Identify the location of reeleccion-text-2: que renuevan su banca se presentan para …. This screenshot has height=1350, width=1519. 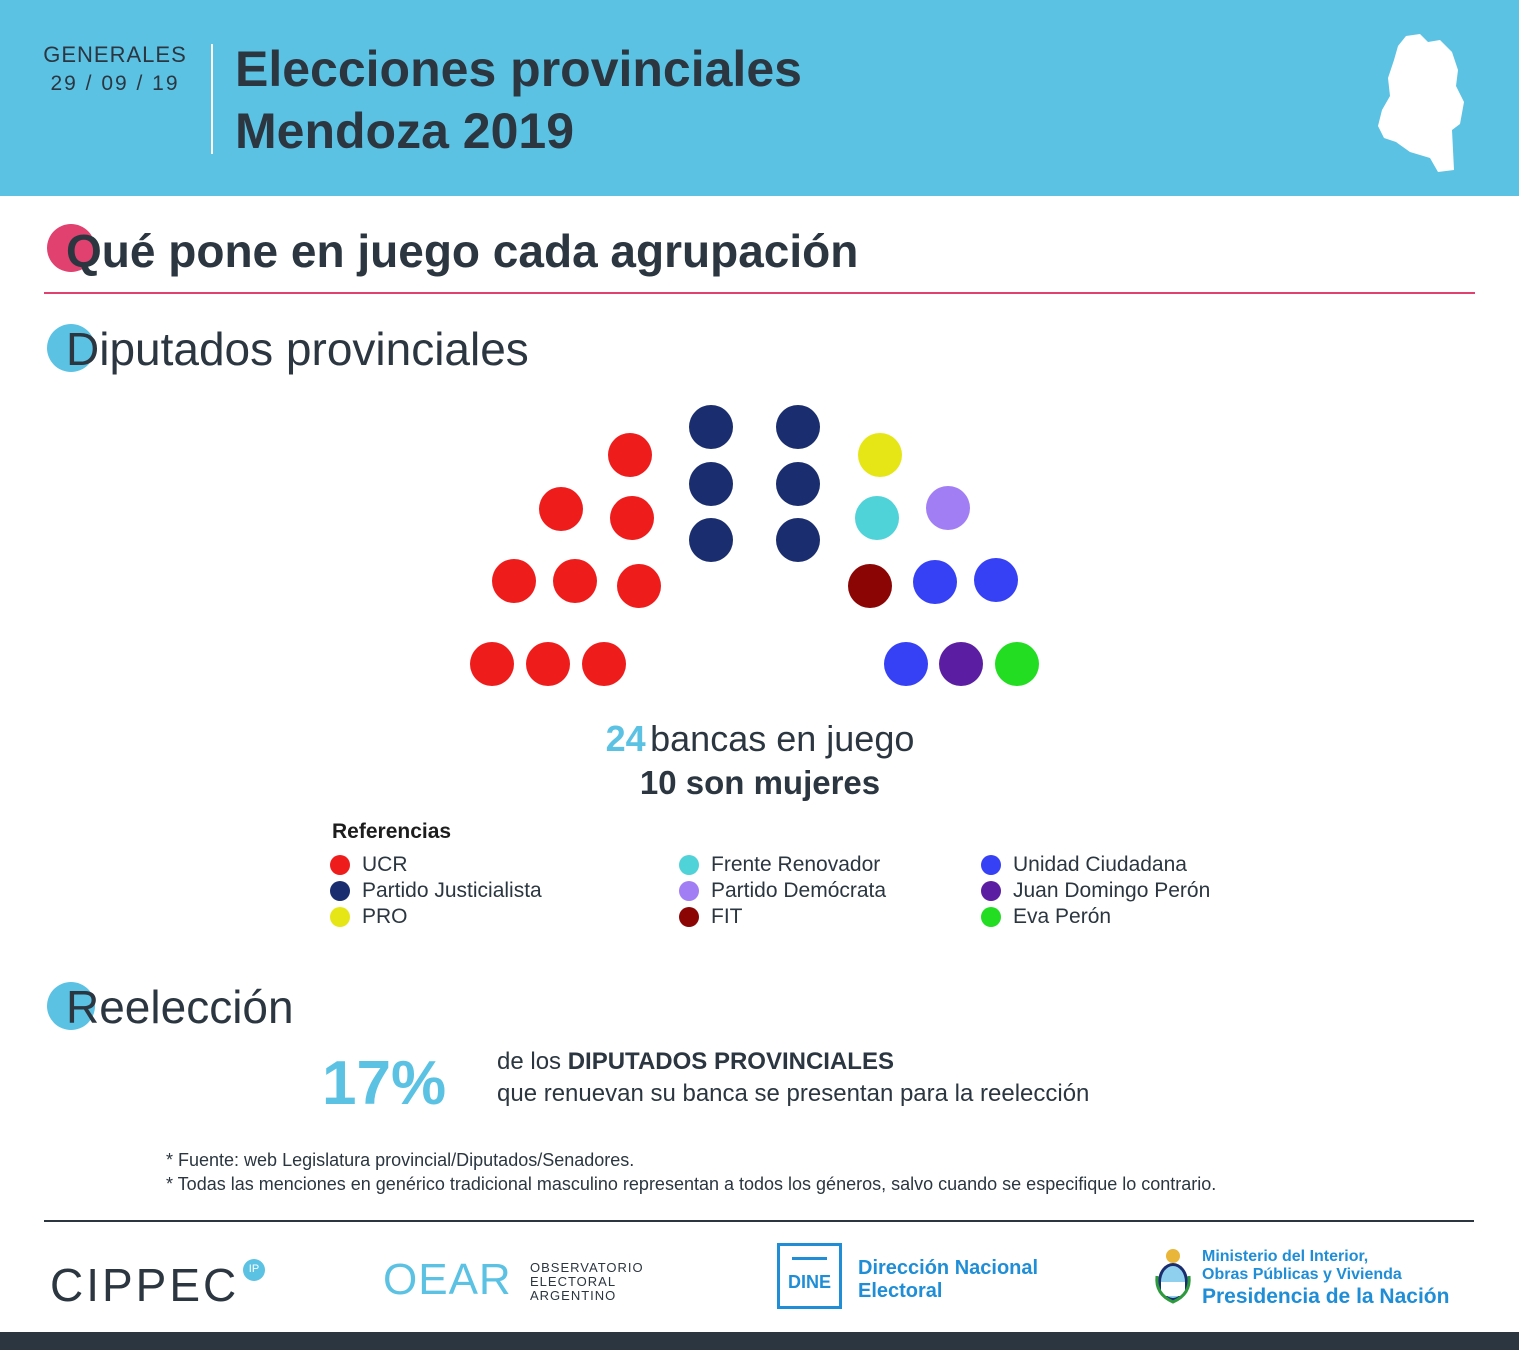
(793, 1093).